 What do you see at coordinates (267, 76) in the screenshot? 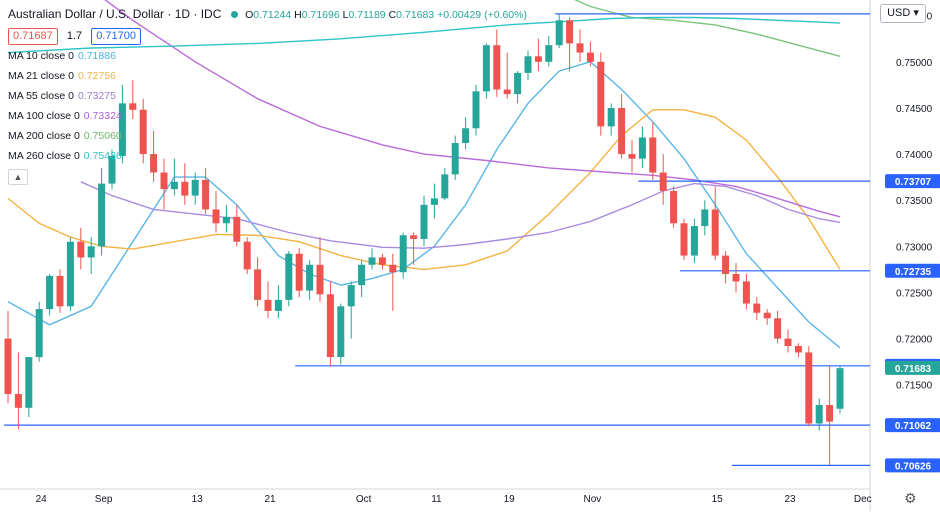
I see `indicator-row: MA 21 close 0 0.72756` at bounding box center [267, 76].